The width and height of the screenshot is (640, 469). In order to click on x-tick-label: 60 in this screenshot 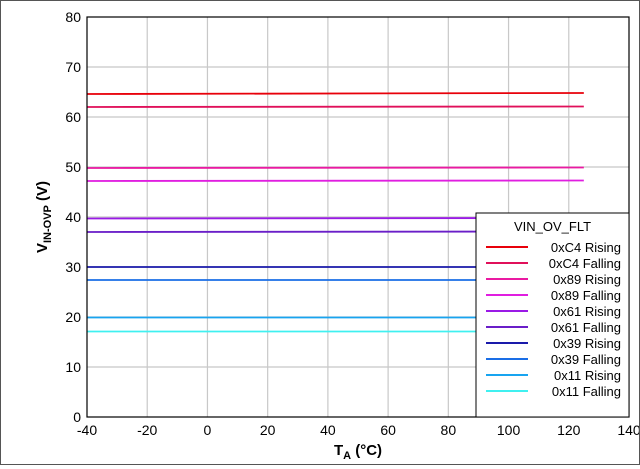, I will do `click(388, 430)`.